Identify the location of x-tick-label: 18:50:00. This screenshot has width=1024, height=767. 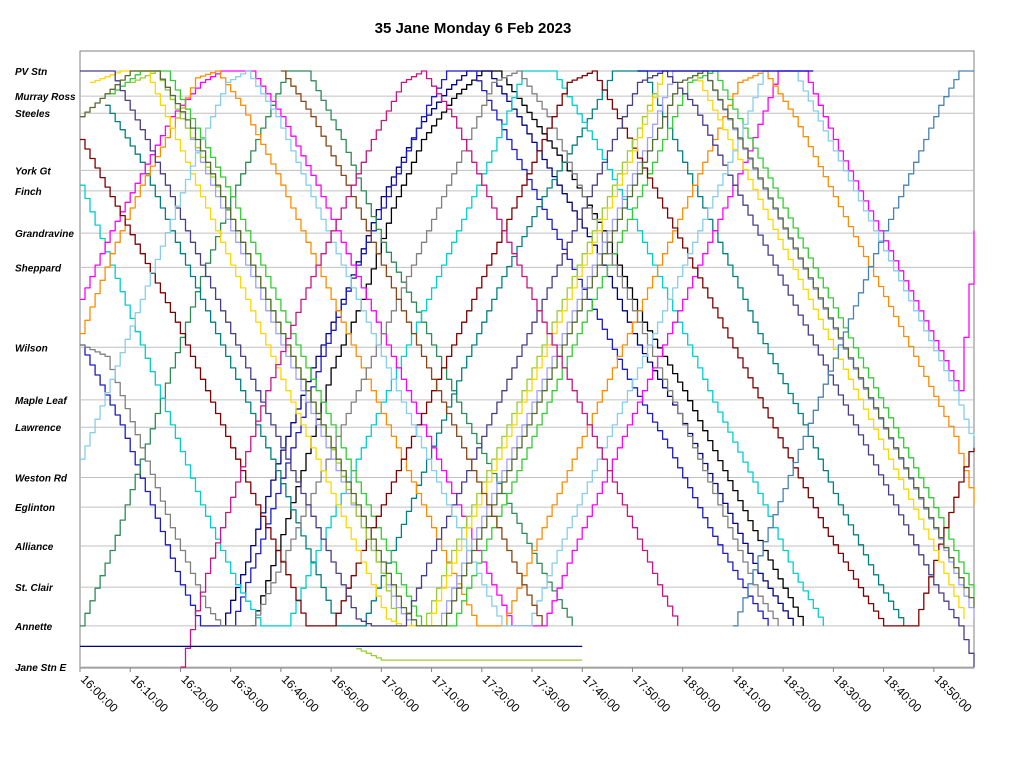
(953, 693).